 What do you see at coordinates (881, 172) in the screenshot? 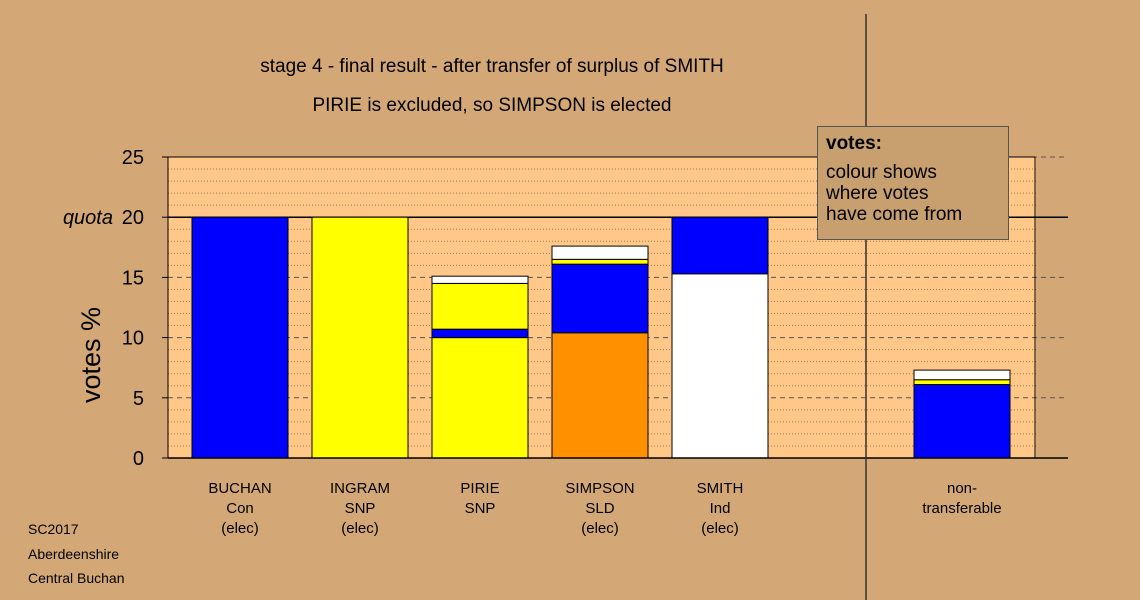
I see `legend-line: colour shows` at bounding box center [881, 172].